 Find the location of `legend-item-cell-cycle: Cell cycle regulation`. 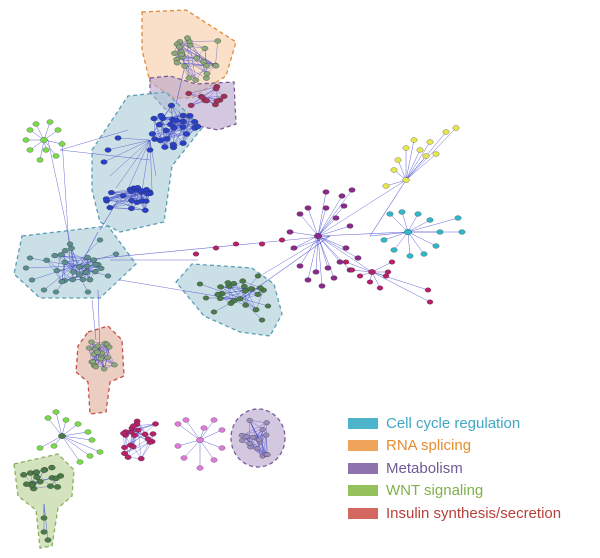

legend-item-cell-cycle: Cell cycle regulation is located at coordinates (473, 423).